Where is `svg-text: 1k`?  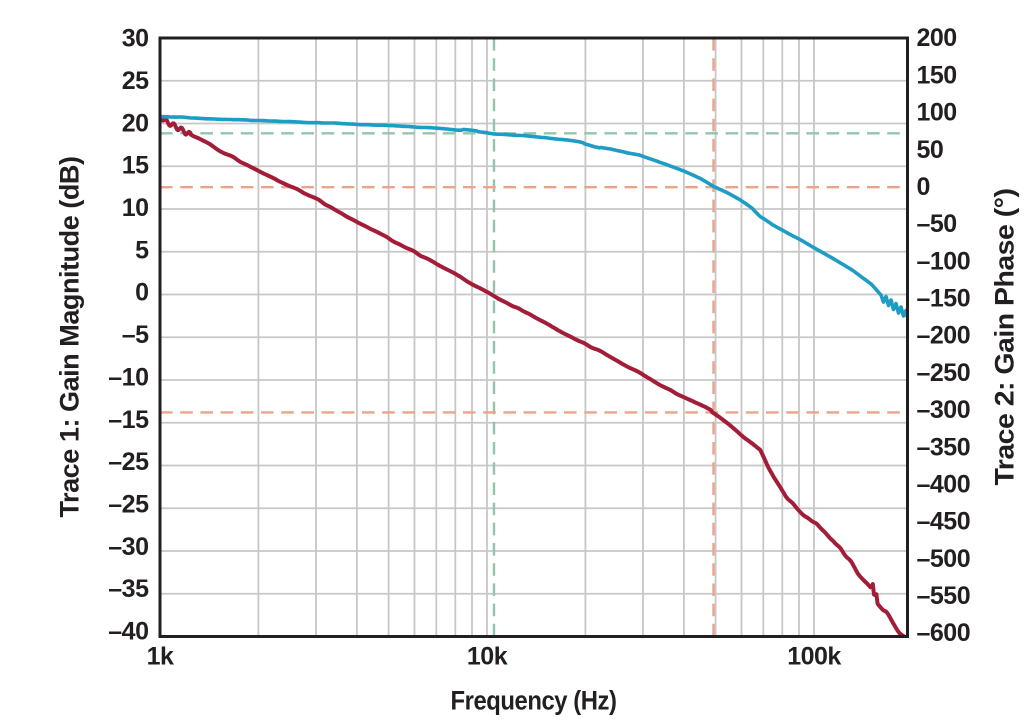
svg-text: 1k is located at coordinates (160, 657).